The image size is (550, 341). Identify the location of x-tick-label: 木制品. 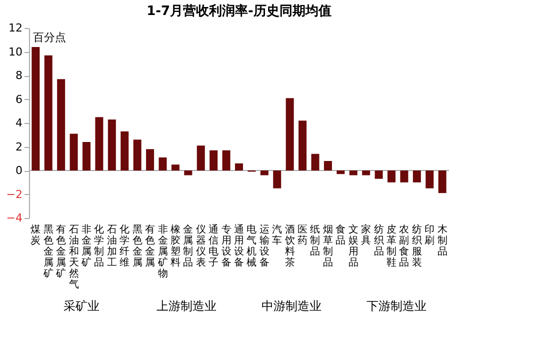
(442, 241).